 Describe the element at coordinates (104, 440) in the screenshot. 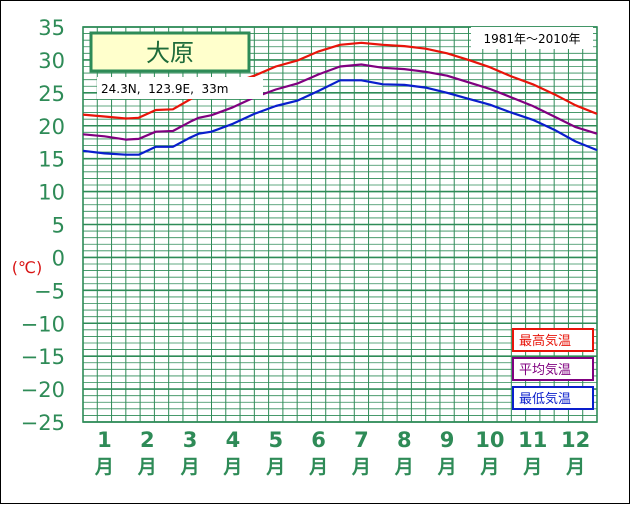

I see `month-number-label: 1` at that location.